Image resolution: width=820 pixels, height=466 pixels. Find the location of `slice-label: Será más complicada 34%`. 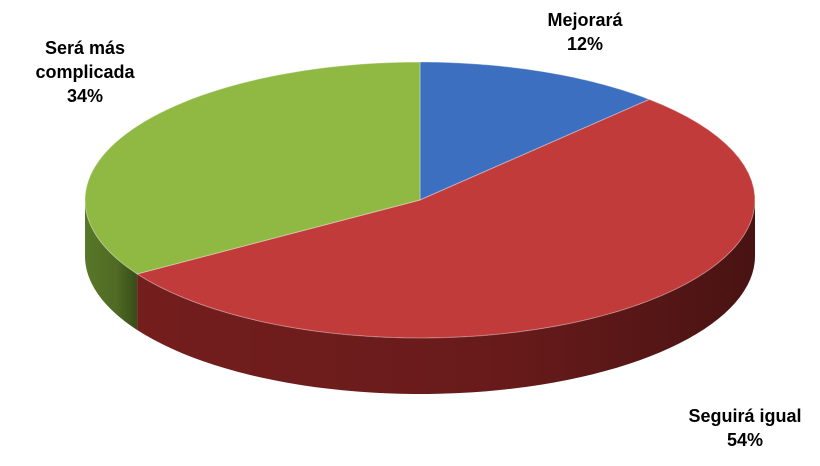

slice-label: Será más complicada 34% is located at coordinates (87, 72).